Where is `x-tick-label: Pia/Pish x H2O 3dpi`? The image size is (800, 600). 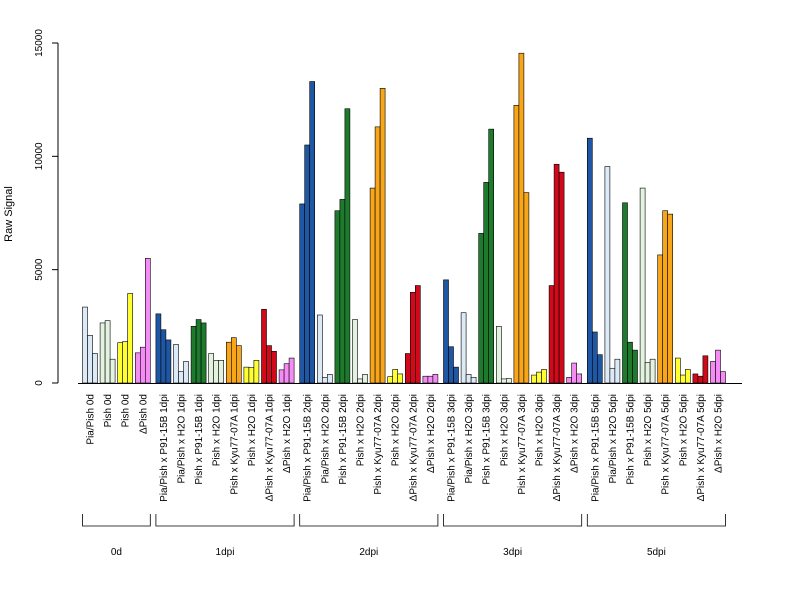
x-tick-label: Pia/Pish x H2O 3dpi is located at coordinates (469, 439).